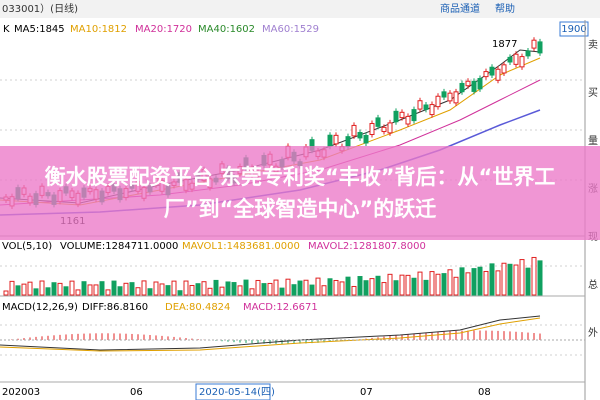 This screenshot has width=600, height=400. What do you see at coordinates (163, 29) in the screenshot?
I see `ma-label: MA20:1720` at bounding box center [163, 29].